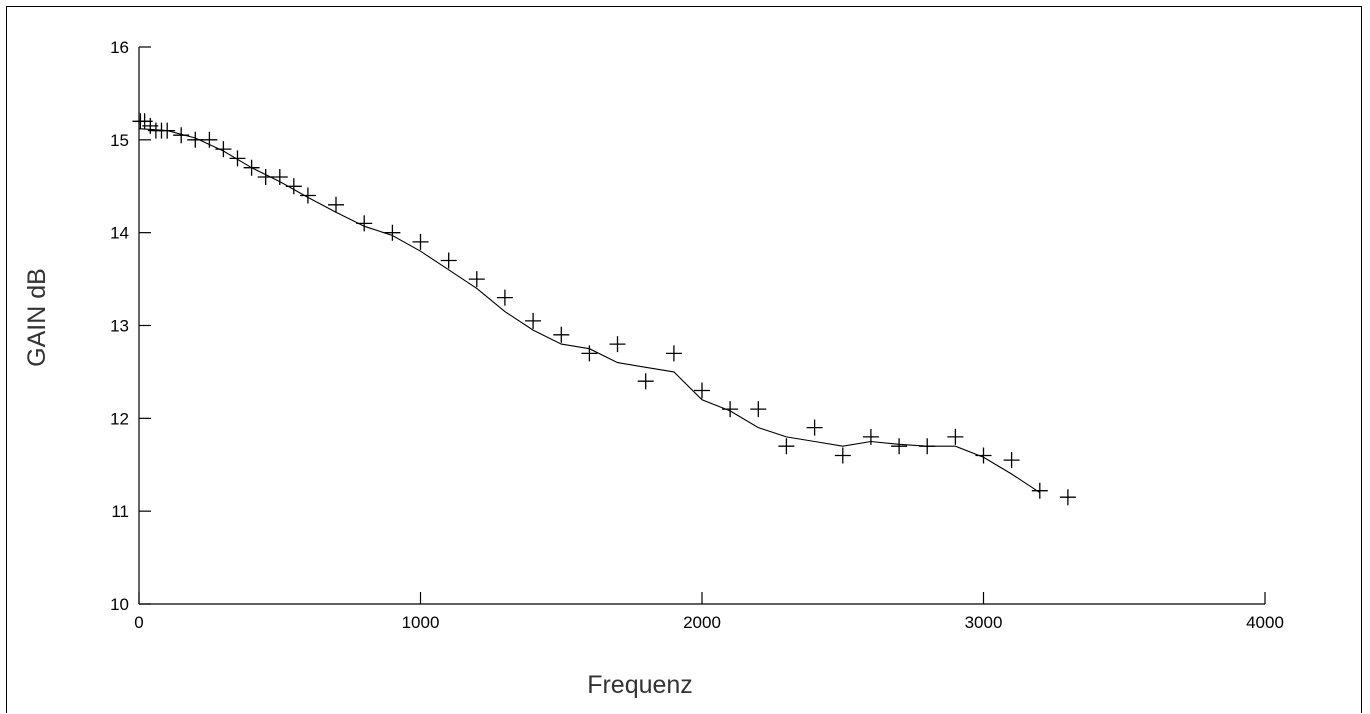  Describe the element at coordinates (1265, 622) in the screenshot. I see `x-tick-label: 4000` at that location.